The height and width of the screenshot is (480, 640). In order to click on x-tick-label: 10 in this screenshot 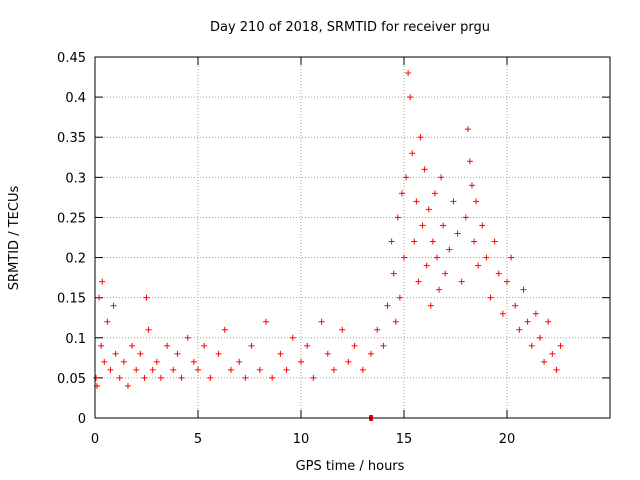, I will do `click(301, 439)`.